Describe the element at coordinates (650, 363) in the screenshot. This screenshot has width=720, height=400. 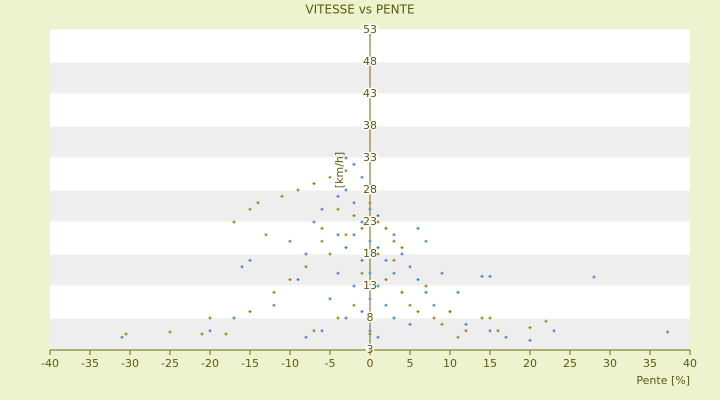
I see `x-tick-label: 35` at that location.